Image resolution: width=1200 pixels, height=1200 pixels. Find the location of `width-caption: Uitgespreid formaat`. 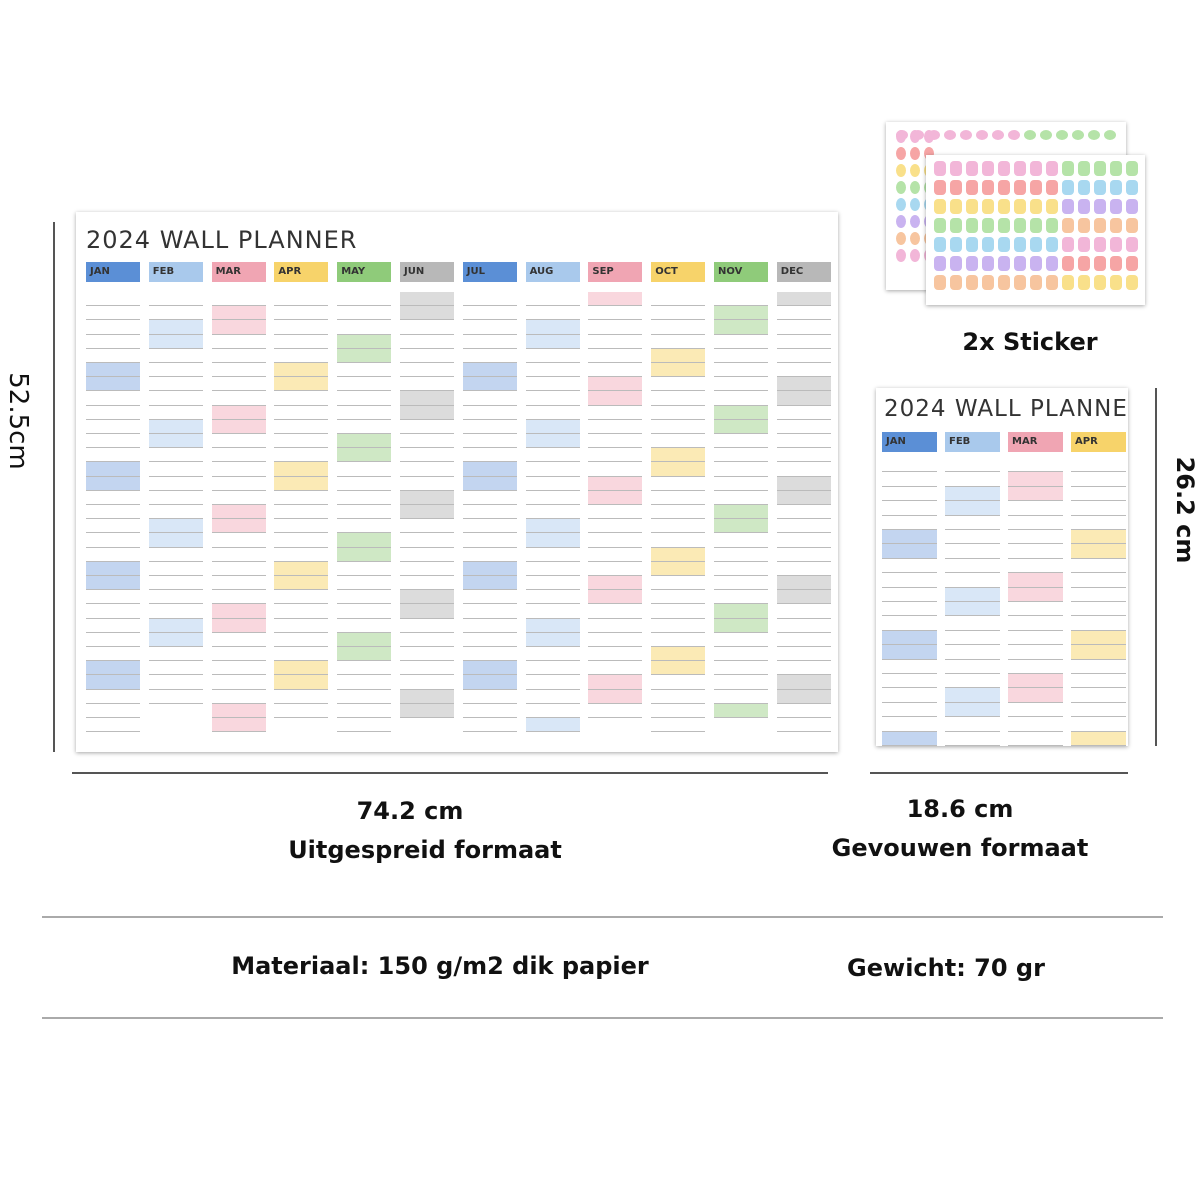

width-caption: Uitgespreid formaat is located at coordinates (425, 850).